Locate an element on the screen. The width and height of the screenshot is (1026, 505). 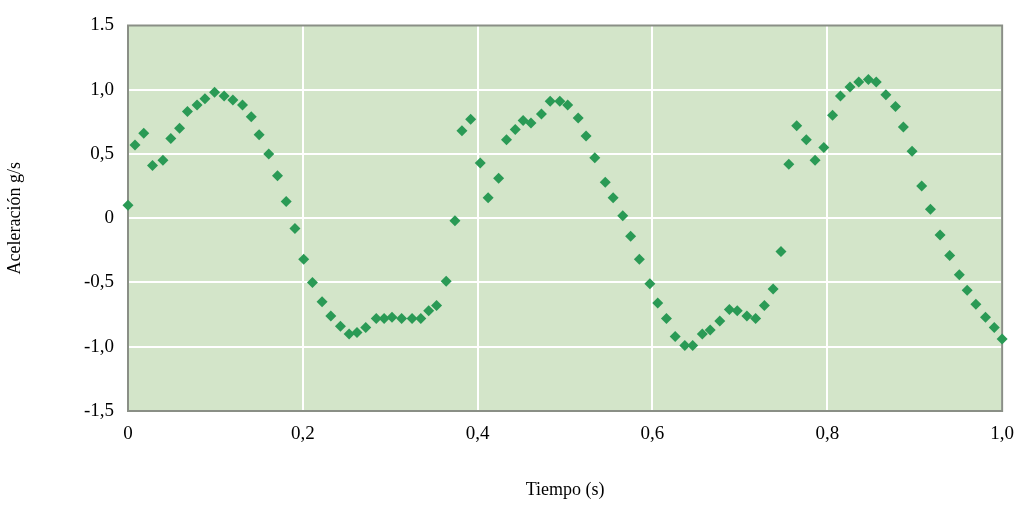
y-tick-label: 1,0 is located at coordinates (102, 88).